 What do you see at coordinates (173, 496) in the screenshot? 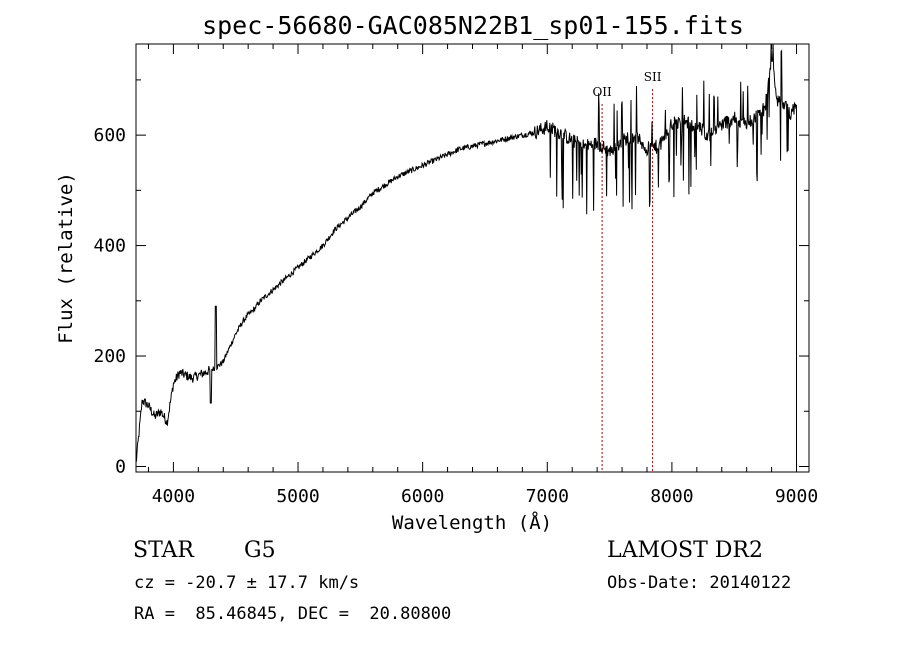
I see `x-tick-label: 4000` at bounding box center [173, 496].